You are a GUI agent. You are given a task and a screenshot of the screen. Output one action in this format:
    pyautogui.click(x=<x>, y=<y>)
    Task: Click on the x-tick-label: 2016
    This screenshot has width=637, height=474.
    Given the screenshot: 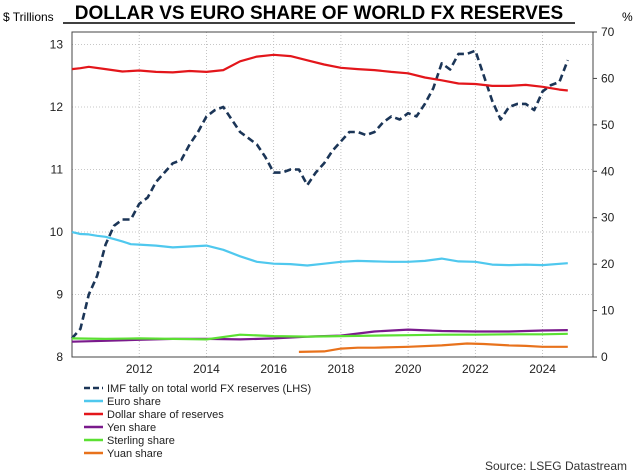 What is the action you would take?
    pyautogui.click(x=273, y=369)
    